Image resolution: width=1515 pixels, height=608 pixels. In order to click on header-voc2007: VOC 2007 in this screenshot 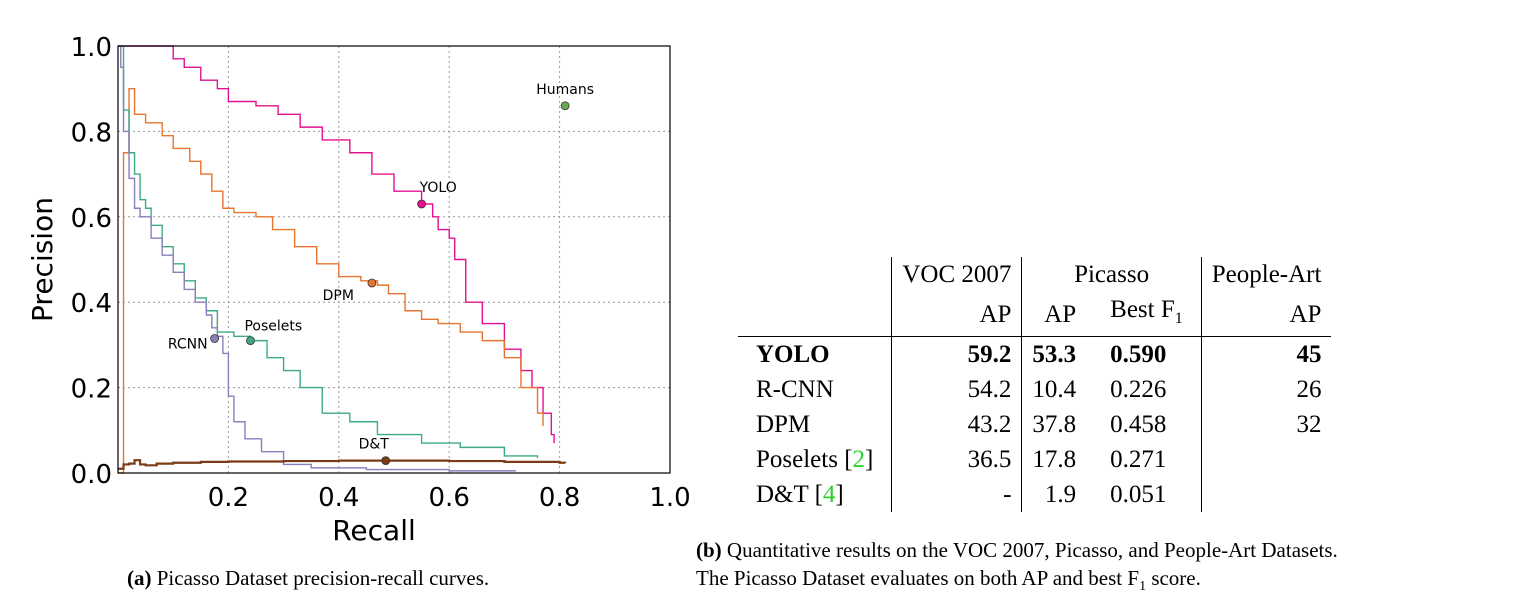, I will do `click(956, 274)`.